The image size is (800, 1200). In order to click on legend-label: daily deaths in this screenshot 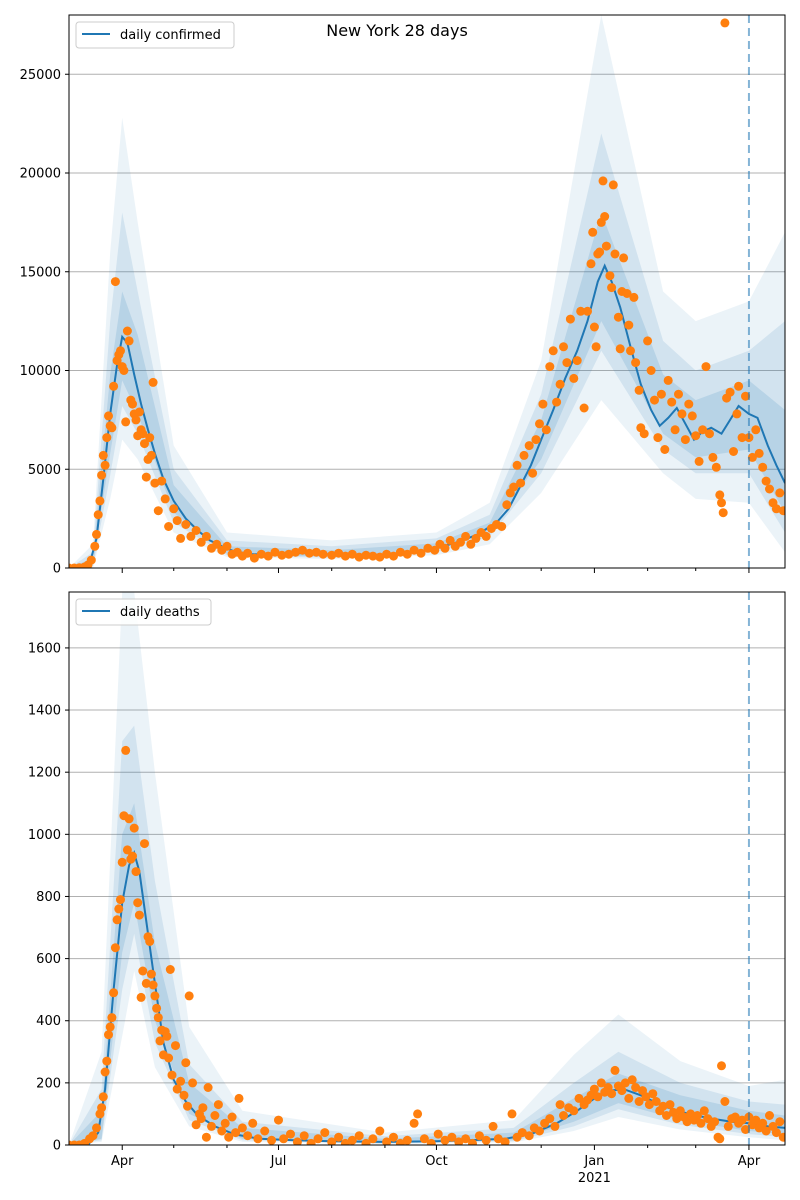, I will do `click(160, 612)`.